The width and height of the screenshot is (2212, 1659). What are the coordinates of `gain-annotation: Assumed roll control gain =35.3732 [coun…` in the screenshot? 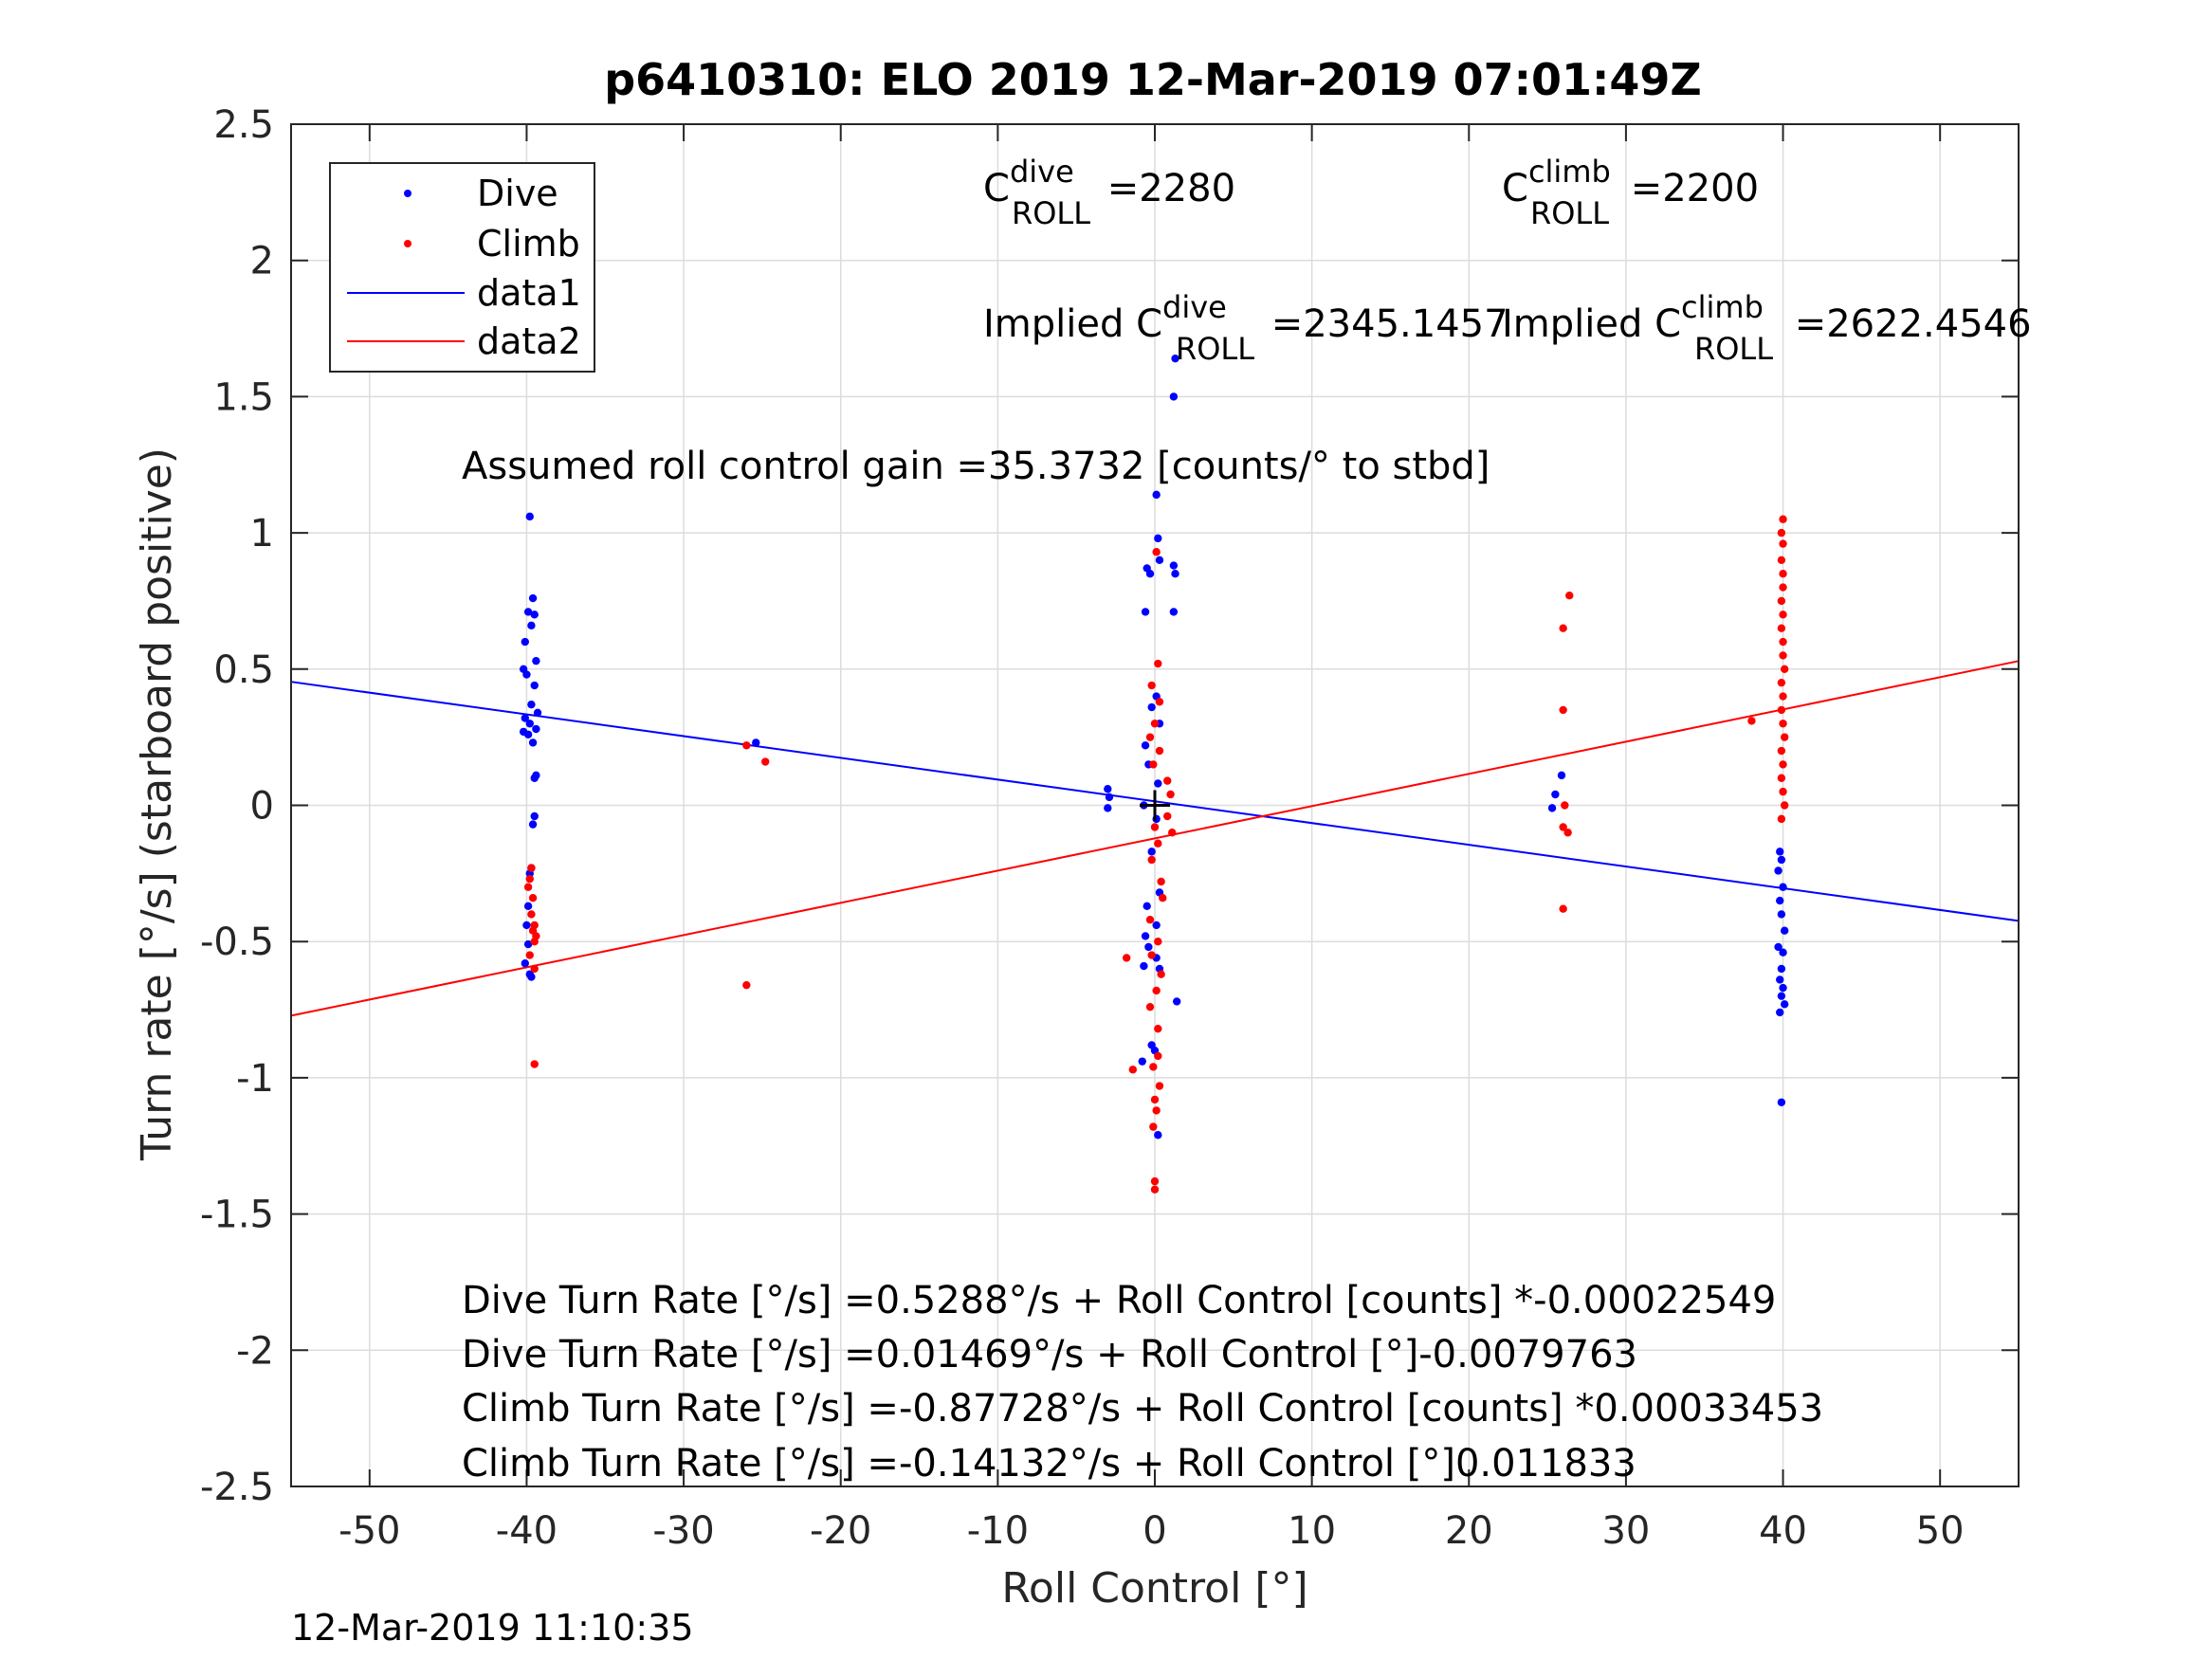 It's located at (976, 466).